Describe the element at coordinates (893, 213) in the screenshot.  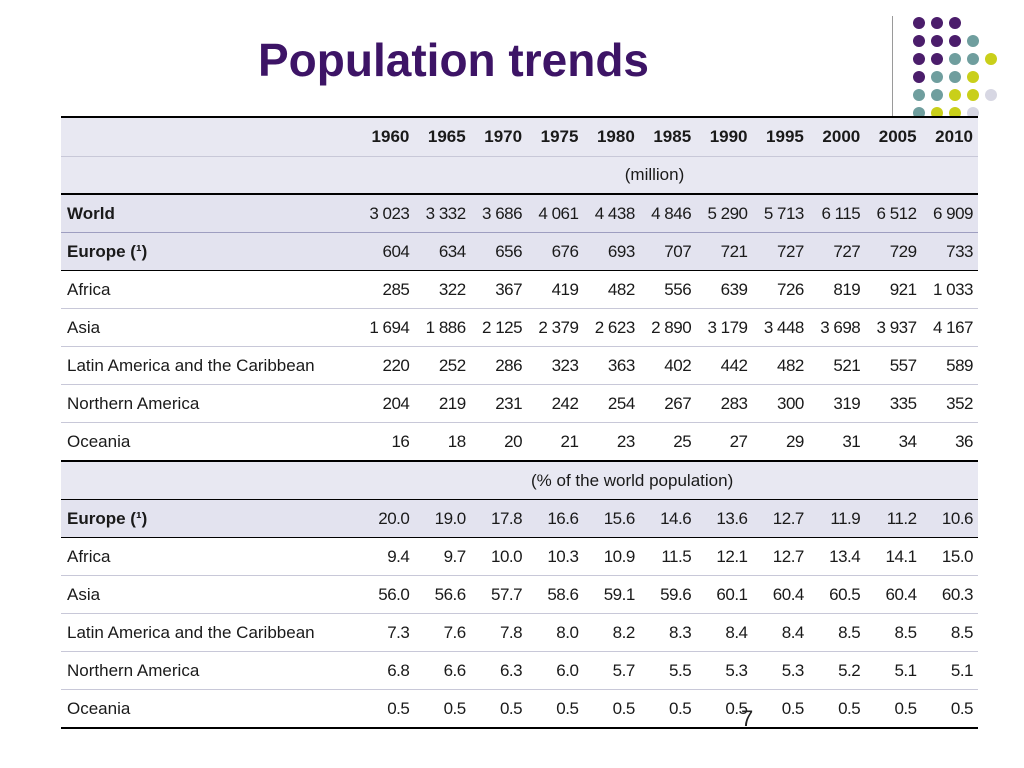
I see `table-cell: 6 512` at that location.